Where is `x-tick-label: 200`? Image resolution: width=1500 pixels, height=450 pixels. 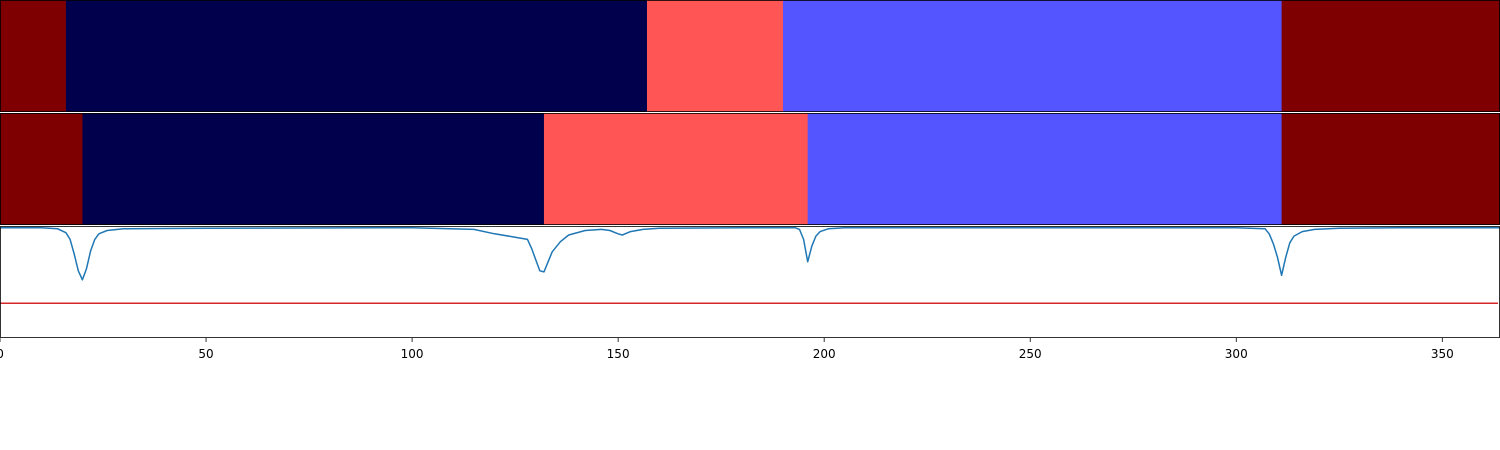
x-tick-label: 200 is located at coordinates (824, 354).